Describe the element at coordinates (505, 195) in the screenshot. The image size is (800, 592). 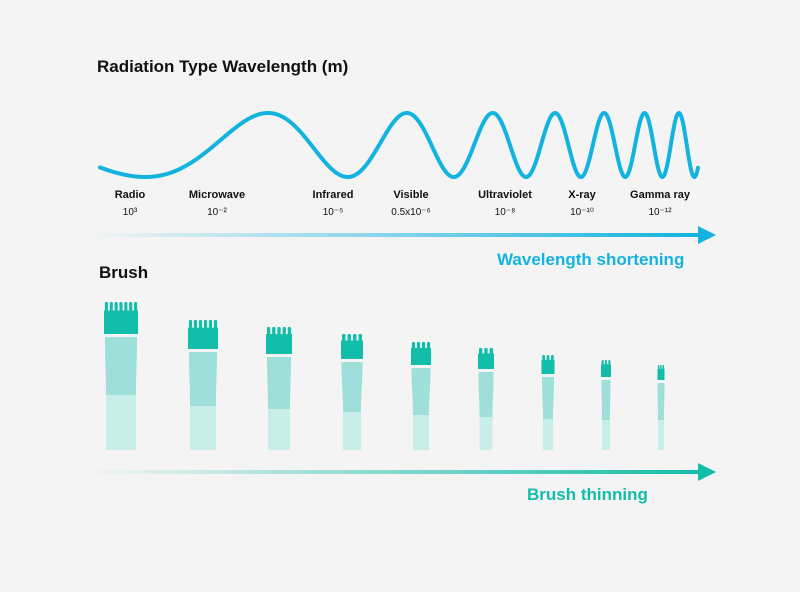
I see `band-name-4: Ultraviolet` at that location.